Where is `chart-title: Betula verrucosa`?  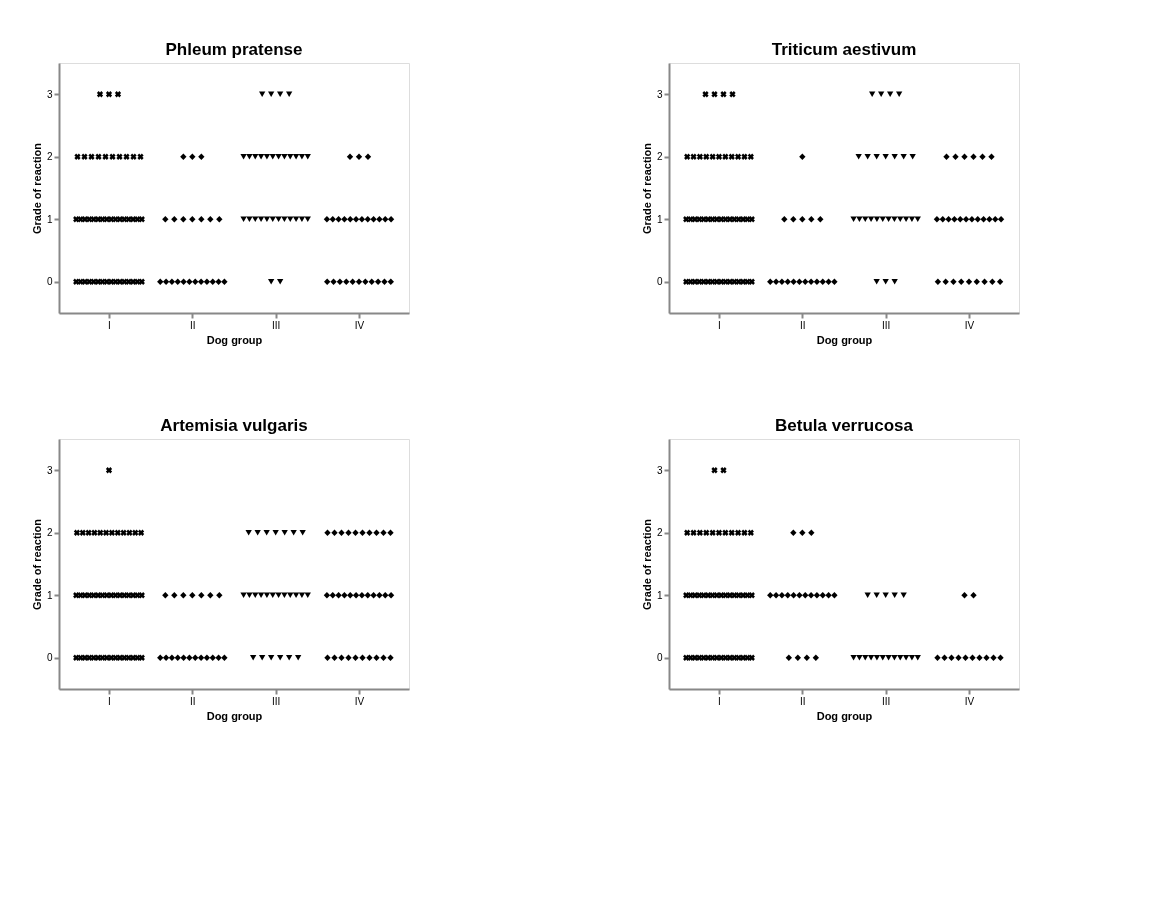
chart-title: Betula verrucosa is located at coordinates (844, 425).